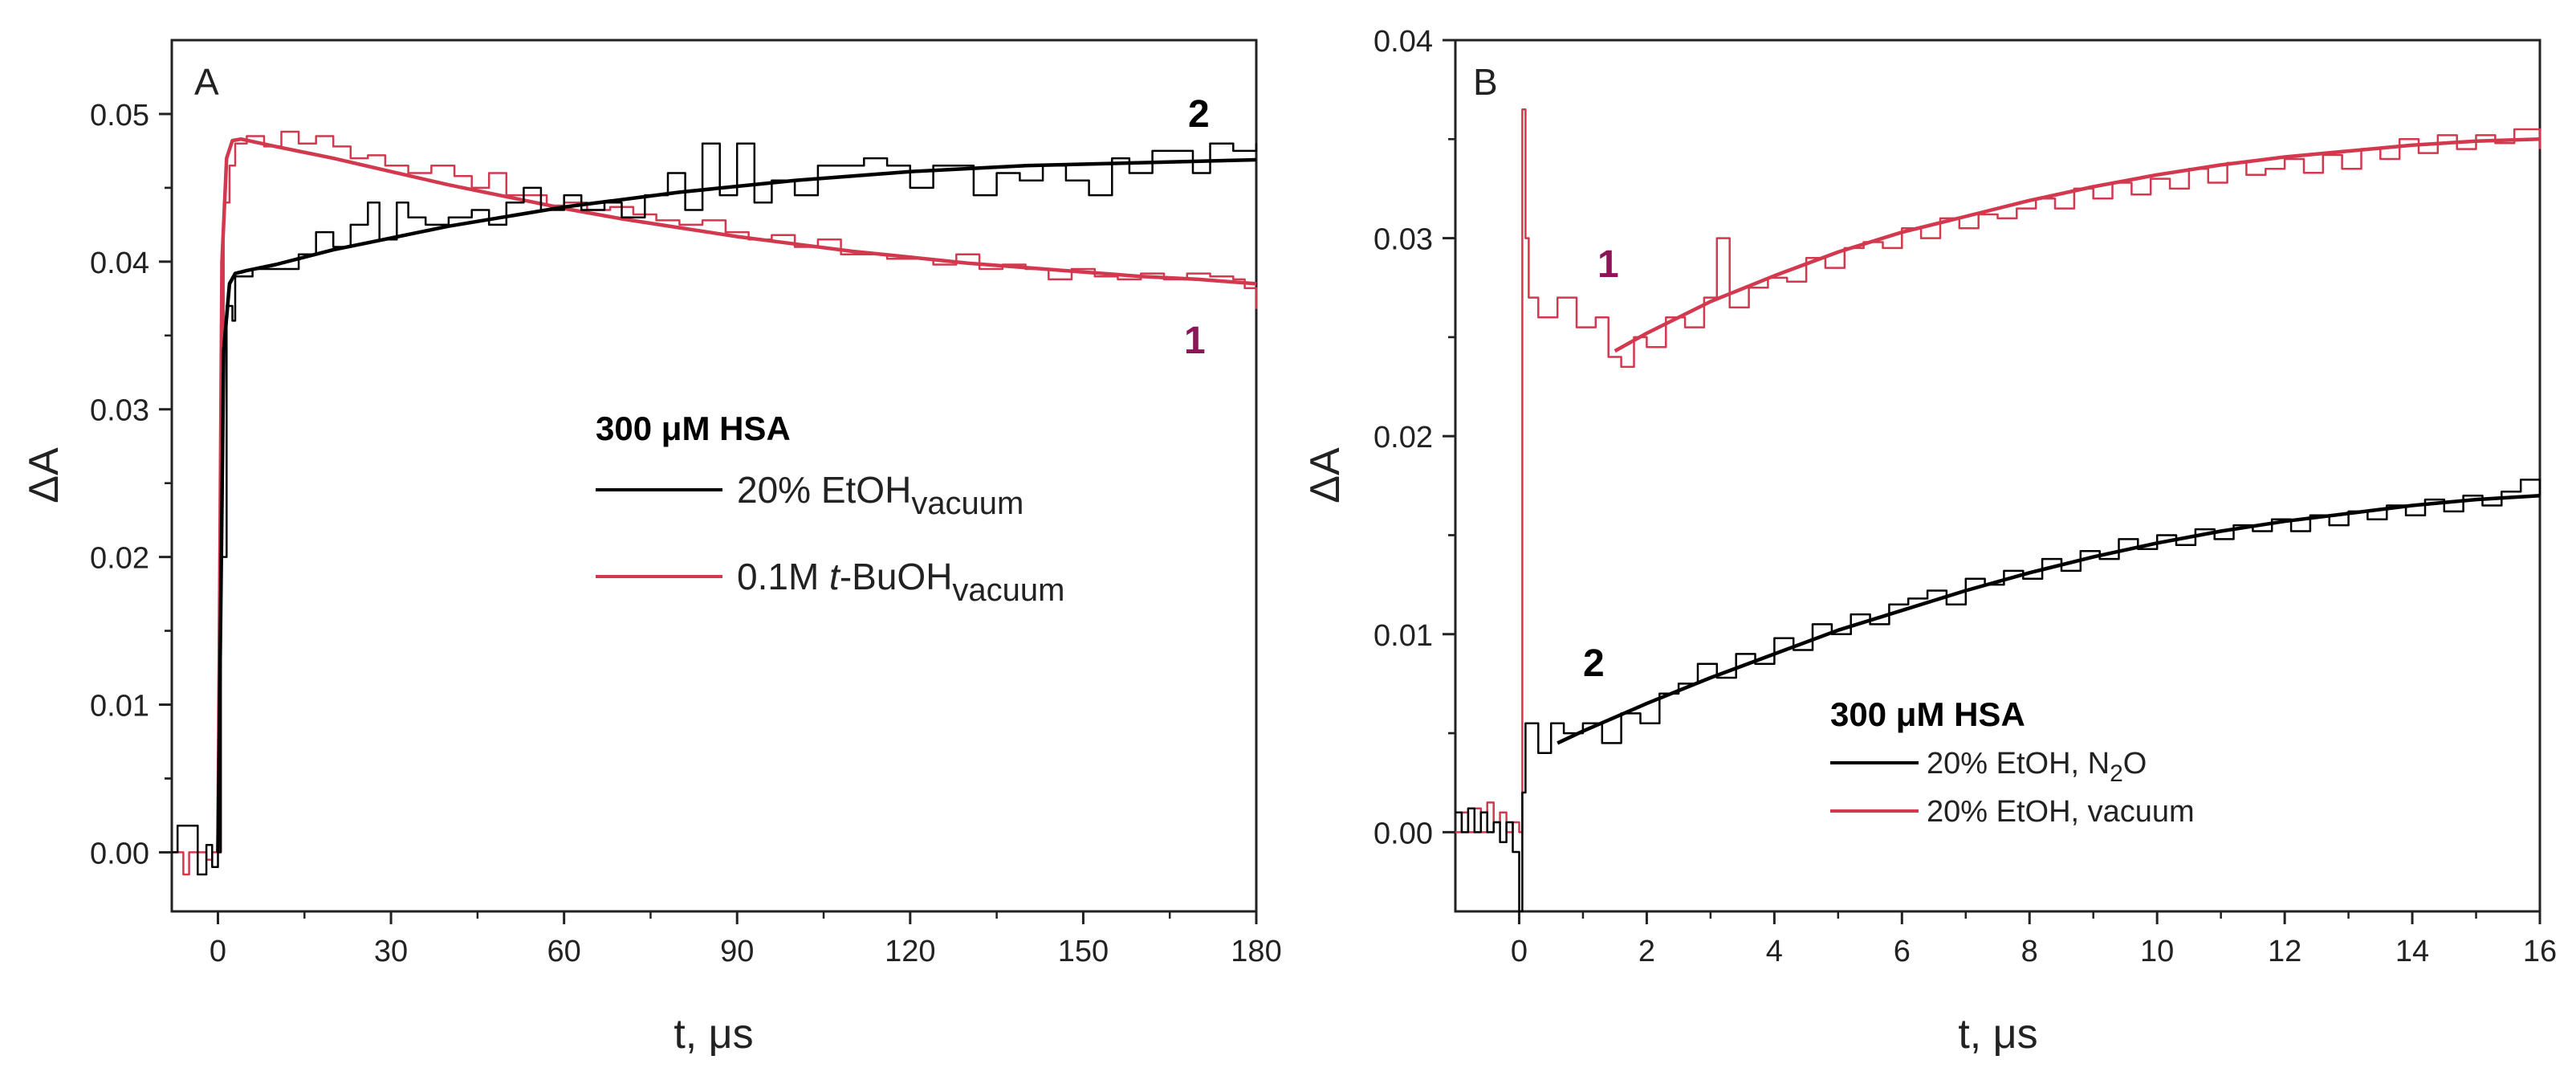 This screenshot has height=1076, width=2576. I want to click on y-tick-label-a: 0.02, so click(120, 559).